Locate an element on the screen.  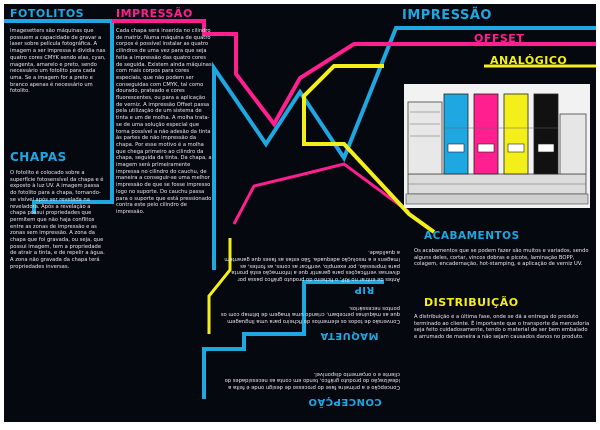
cyan-stripe-bottom is located at coordinates (293, 339).